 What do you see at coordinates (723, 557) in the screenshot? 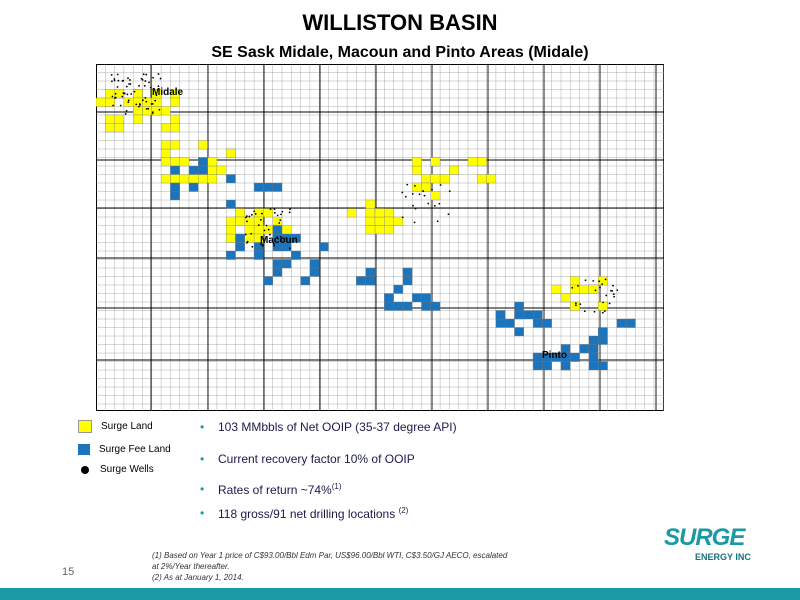
I see `logo-tagline: ENERGY INC` at bounding box center [723, 557].